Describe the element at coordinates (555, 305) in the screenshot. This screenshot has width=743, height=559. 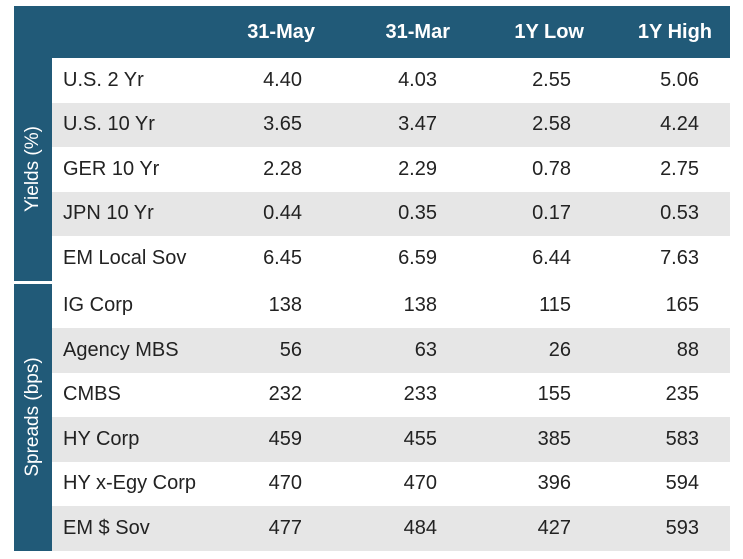
I see `table-cell: 115` at that location.